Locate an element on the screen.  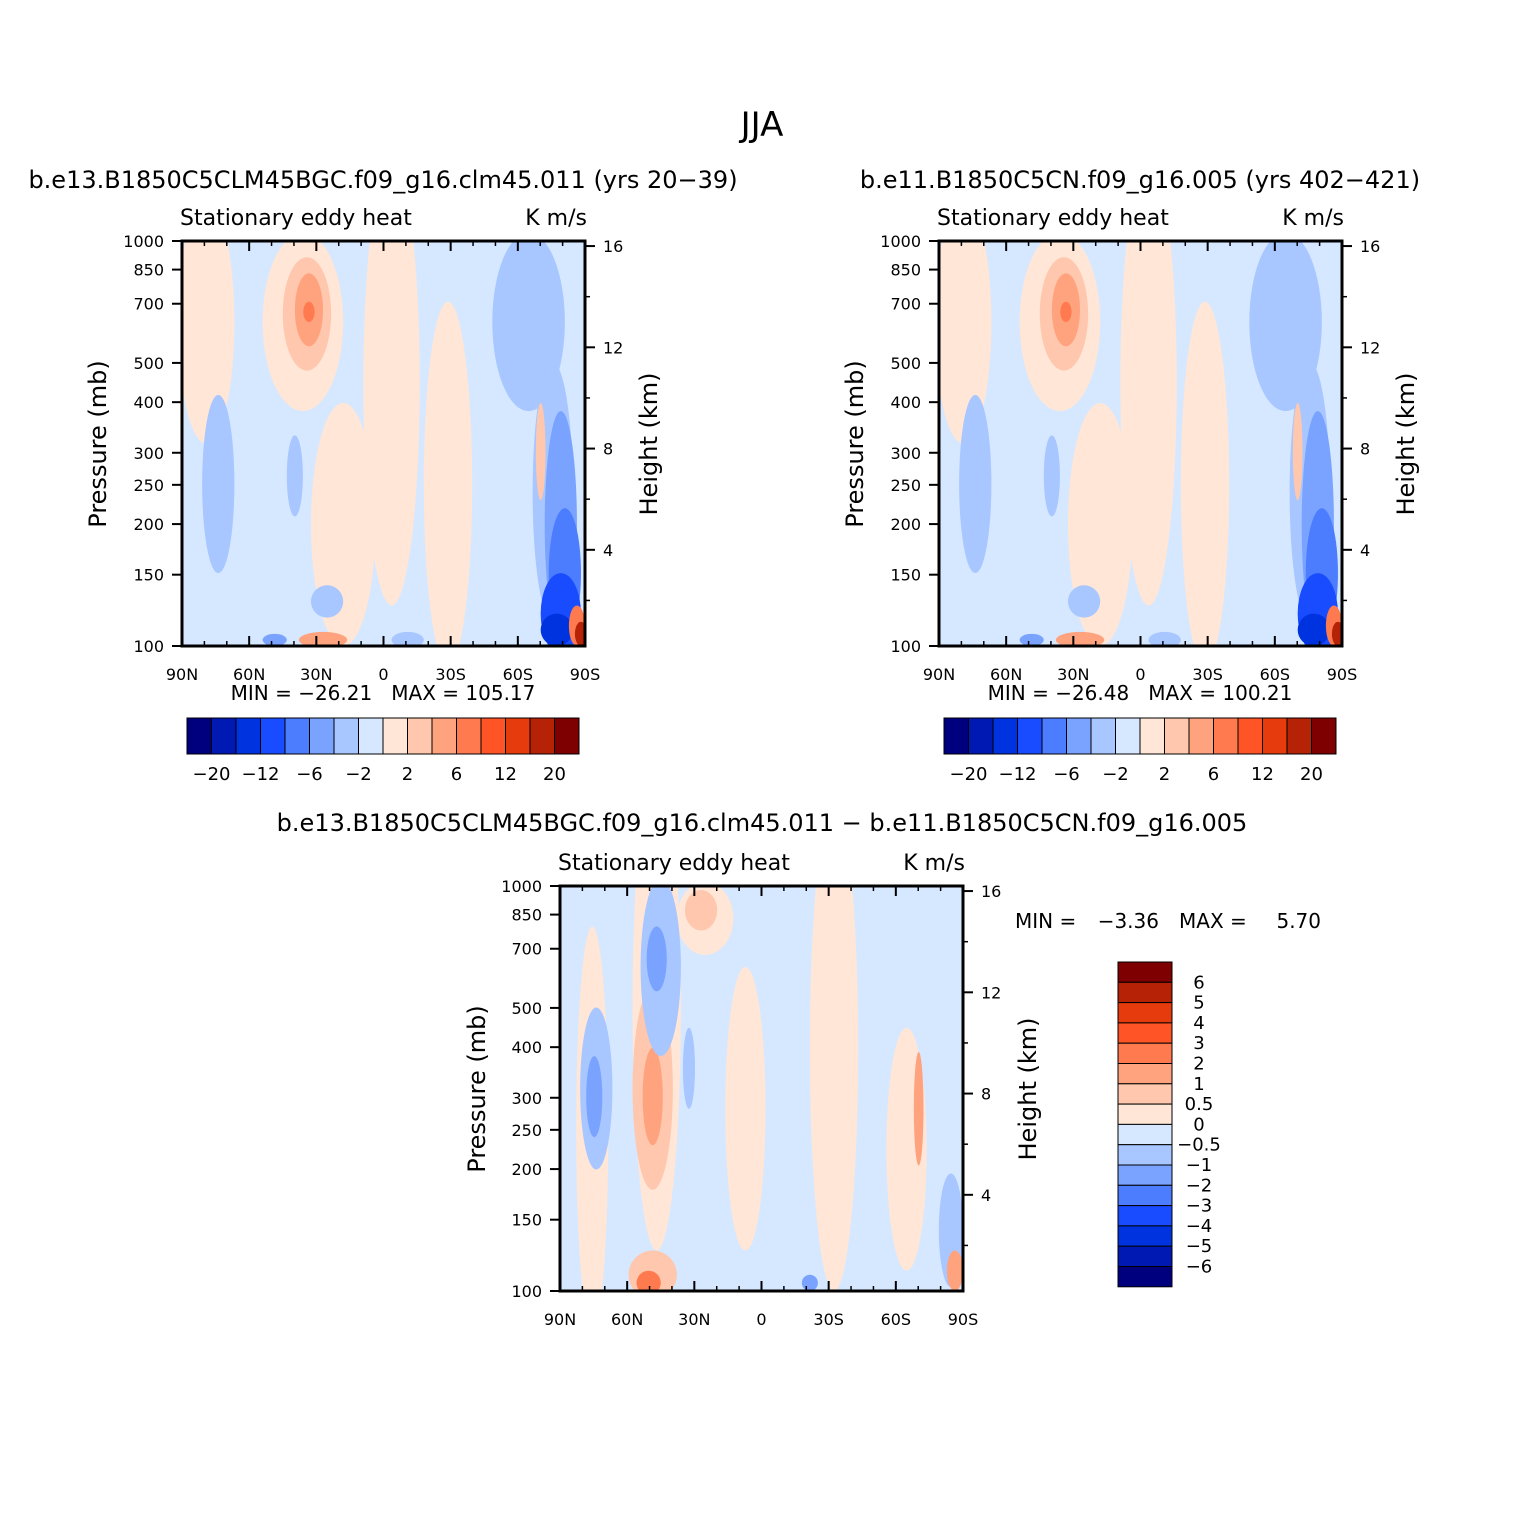
y-tick-label: 1000 is located at coordinates (900, 241).